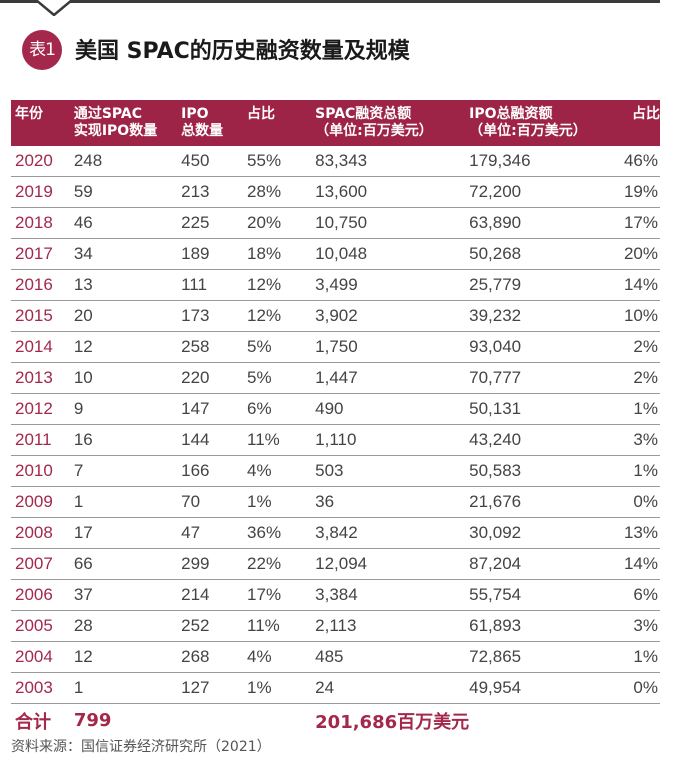  Describe the element at coordinates (631, 688) in the screenshot. I see `table-cell: 0%` at that location.